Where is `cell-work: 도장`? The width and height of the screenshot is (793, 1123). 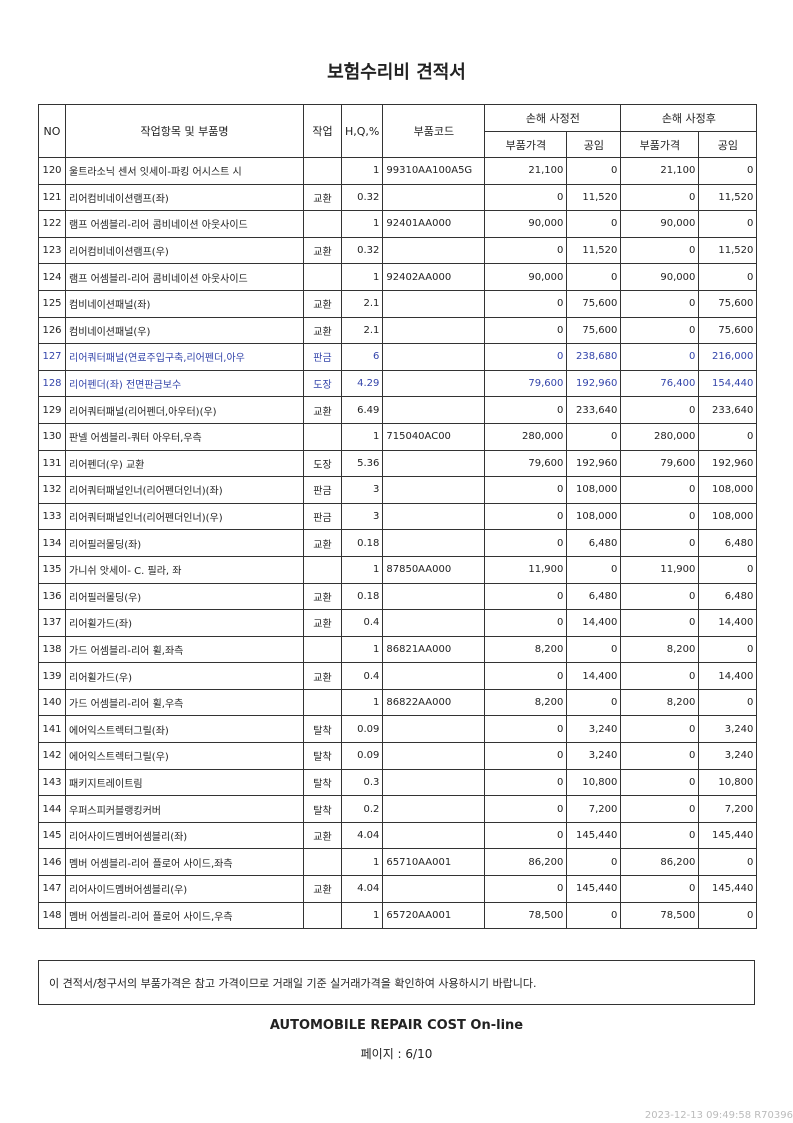
cell-work: 도장 is located at coordinates (322, 383).